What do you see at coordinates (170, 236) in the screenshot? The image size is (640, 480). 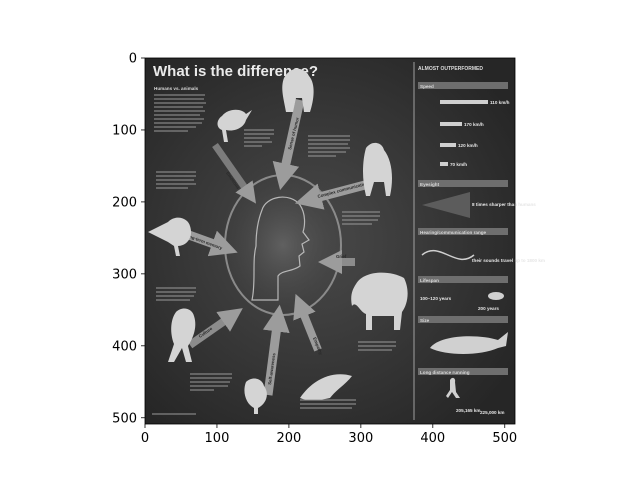 I see `parrot-silhouette` at bounding box center [170, 236].